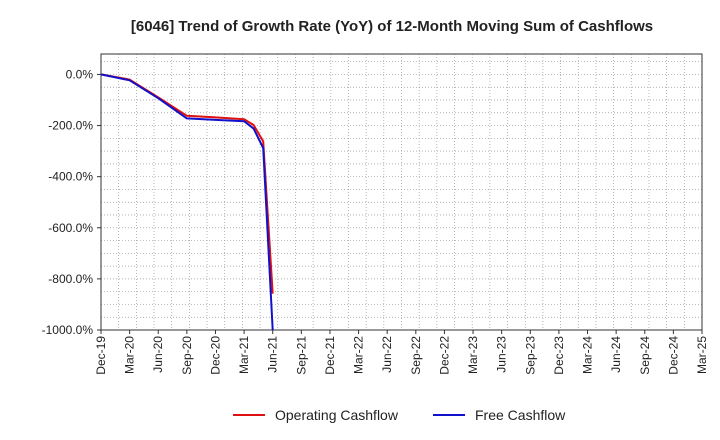  What do you see at coordinates (588, 355) in the screenshot?
I see `x-tick-label: Mar-24` at bounding box center [588, 355].